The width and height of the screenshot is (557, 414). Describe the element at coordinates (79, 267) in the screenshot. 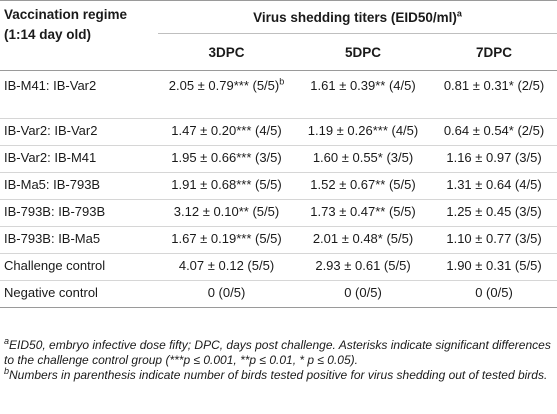

I see `row-label: Challenge control` at that location.